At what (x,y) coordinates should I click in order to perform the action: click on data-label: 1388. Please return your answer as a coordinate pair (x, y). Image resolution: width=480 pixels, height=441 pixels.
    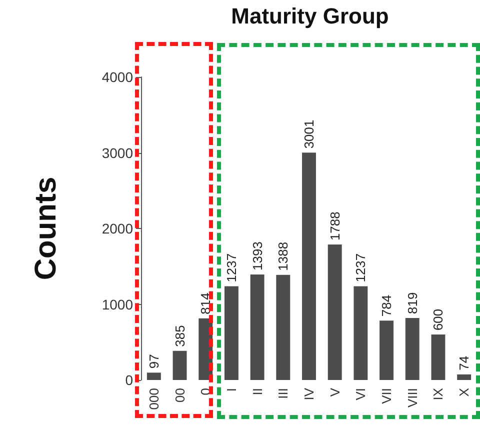
    Looking at the image, I should click on (283, 256).